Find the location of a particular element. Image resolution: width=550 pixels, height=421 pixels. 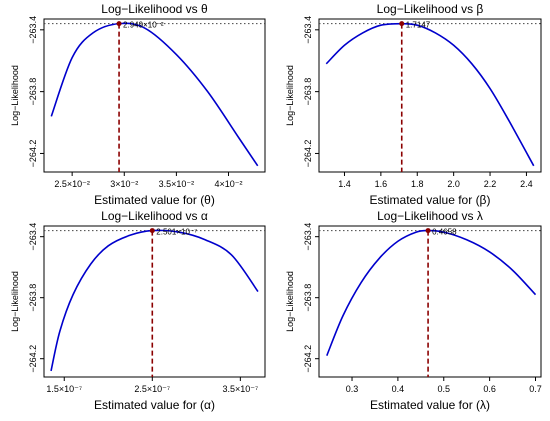

x-tick-label: 0.3 is located at coordinates (352, 389).